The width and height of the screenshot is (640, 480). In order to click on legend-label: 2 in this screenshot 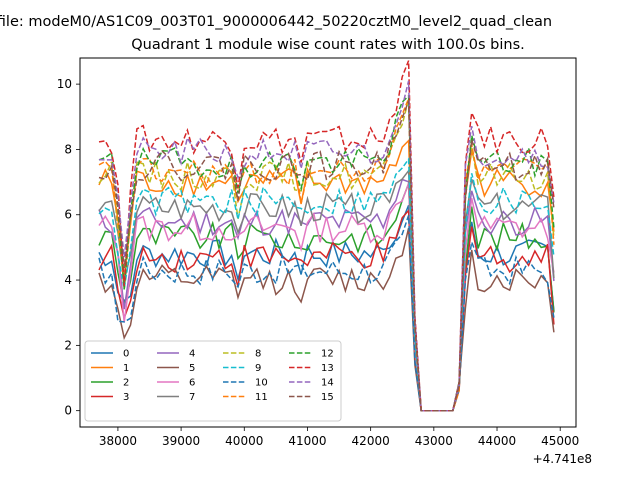, I will do `click(126, 383)`.